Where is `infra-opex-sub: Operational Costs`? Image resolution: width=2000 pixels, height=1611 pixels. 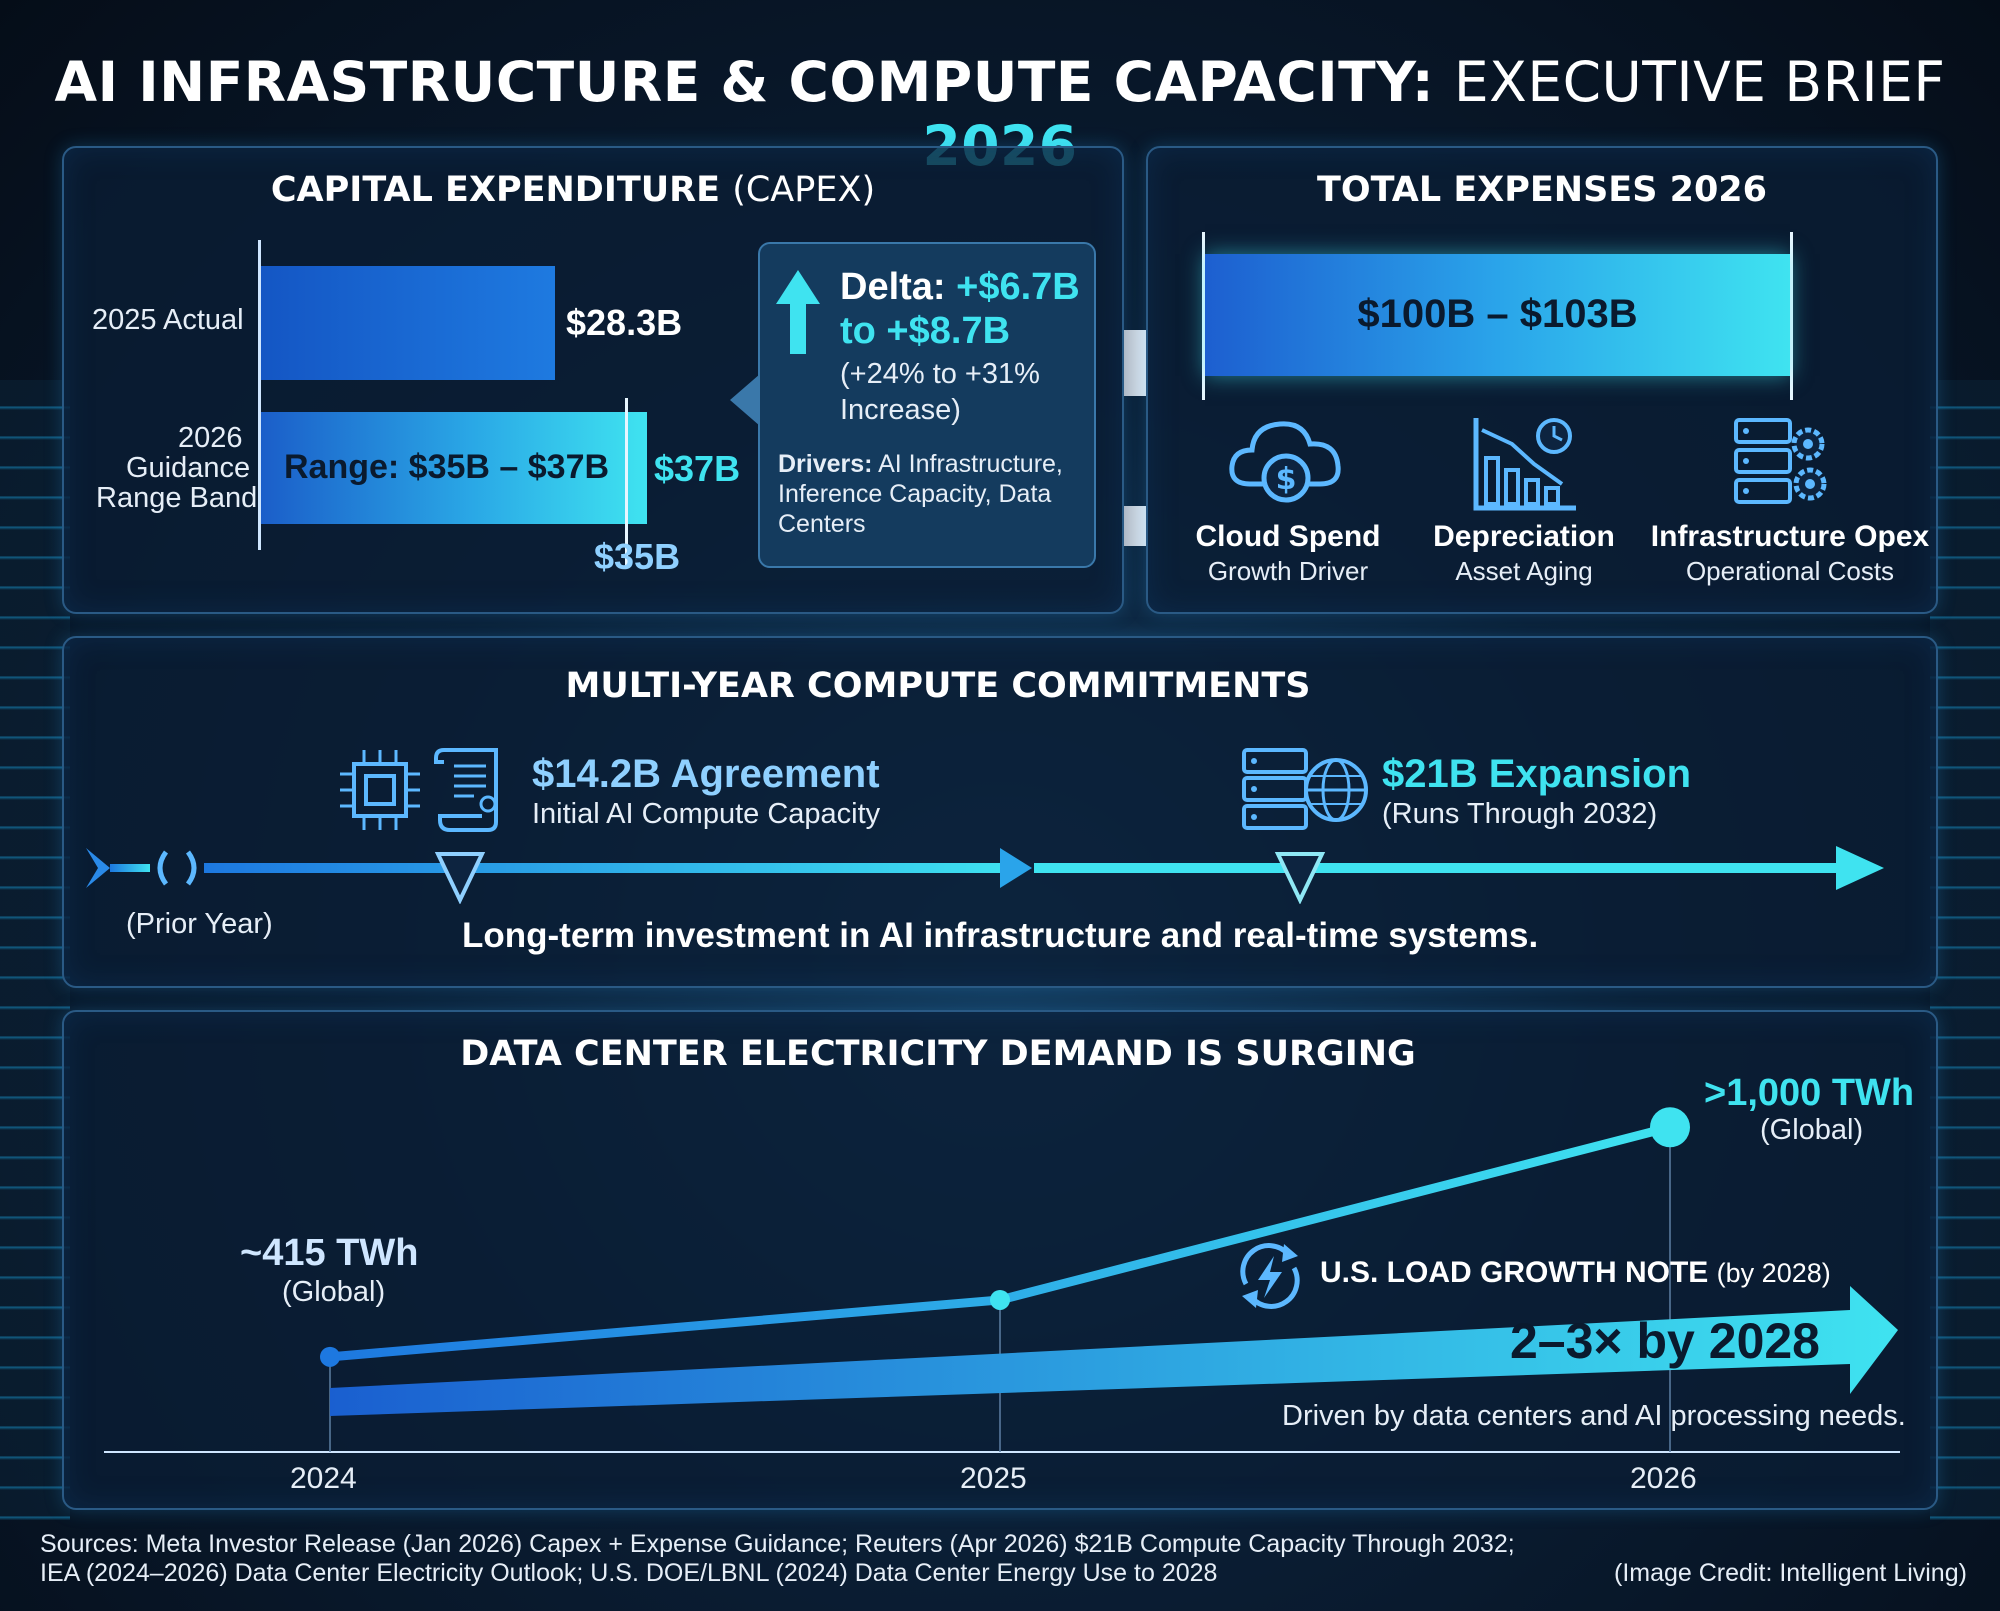 infra-opex-sub: Operational Costs is located at coordinates (1790, 571).